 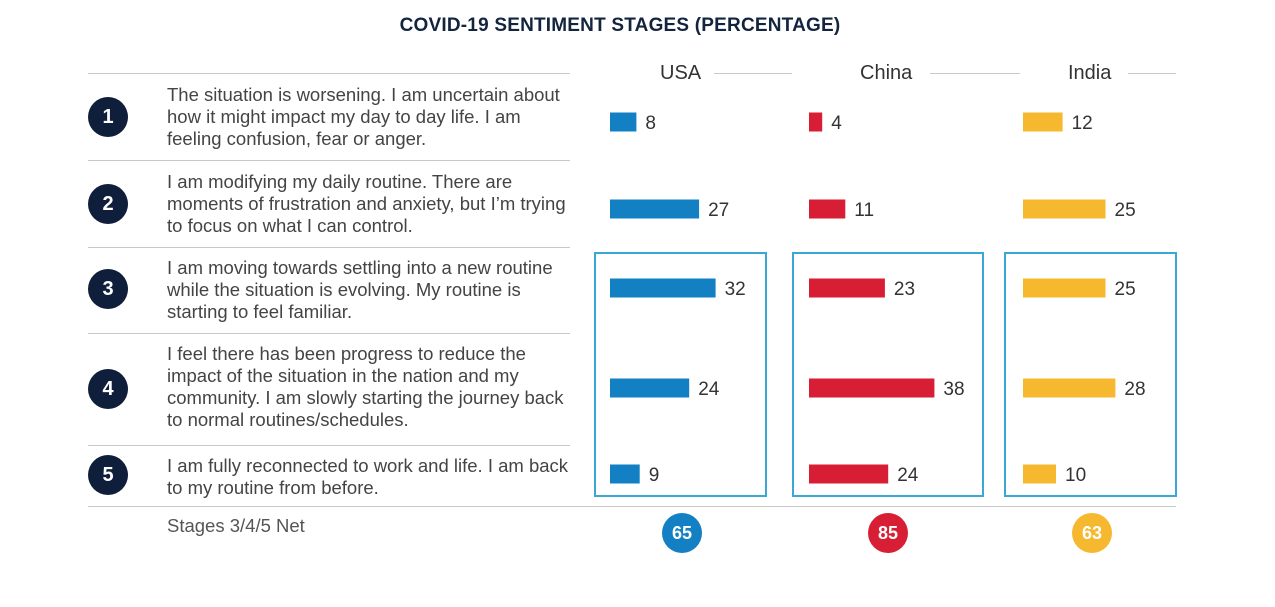 I want to click on net-separator, so click(x=632, y=506).